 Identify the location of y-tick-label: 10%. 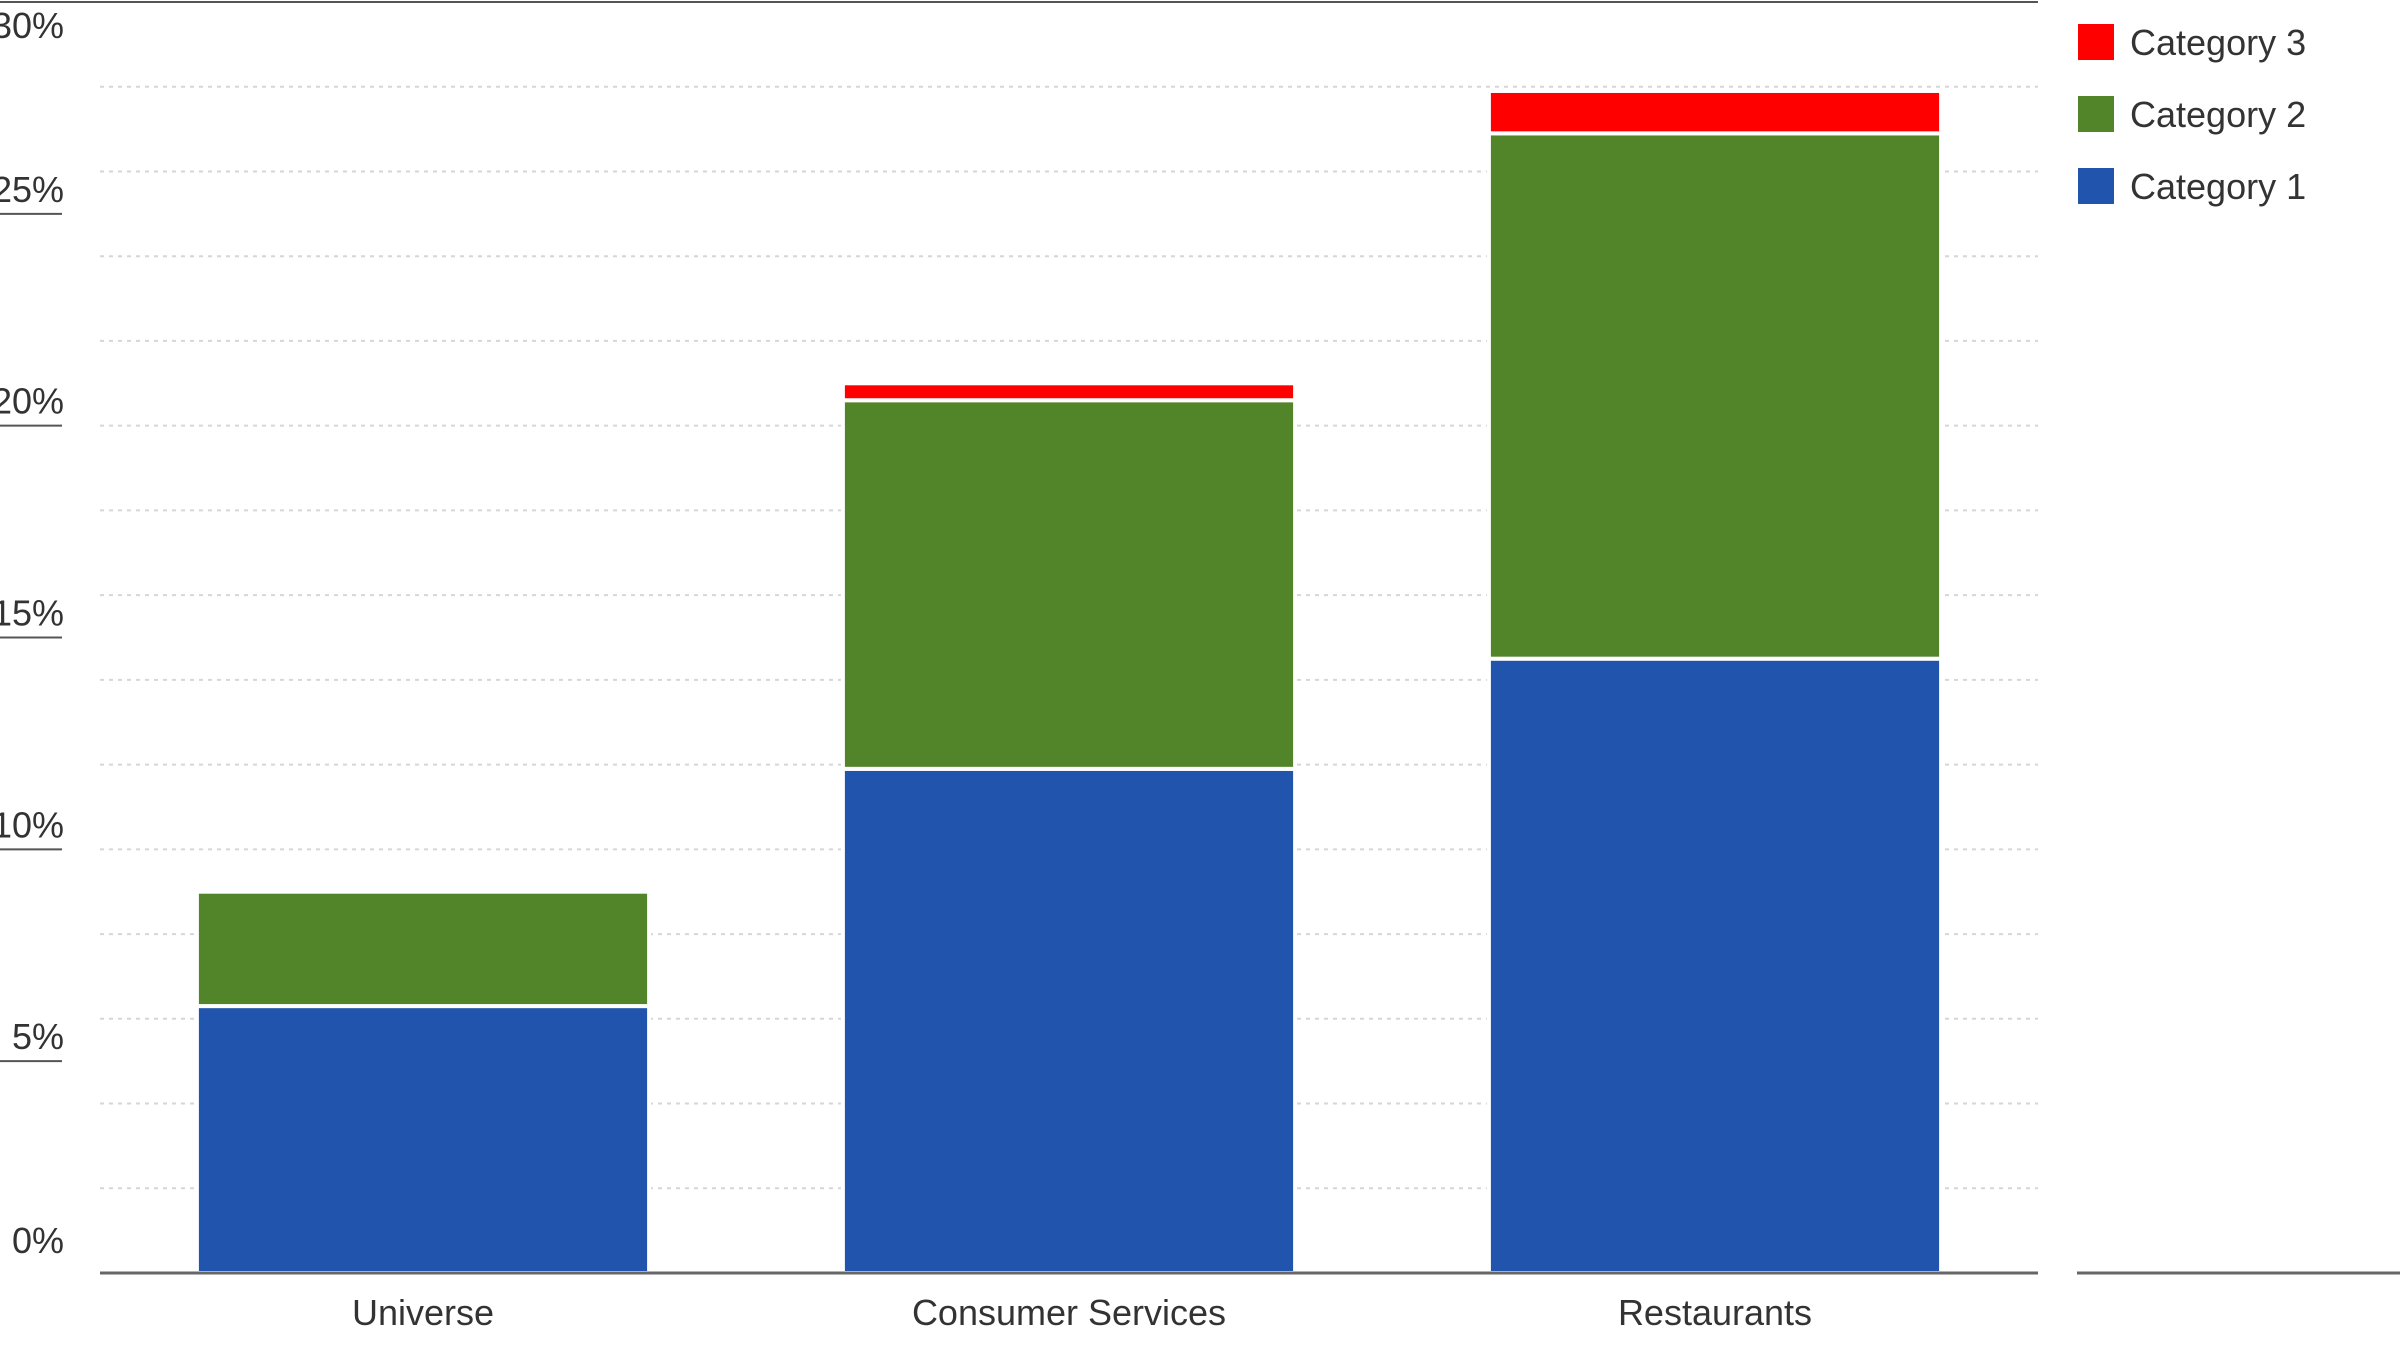
(32, 824).